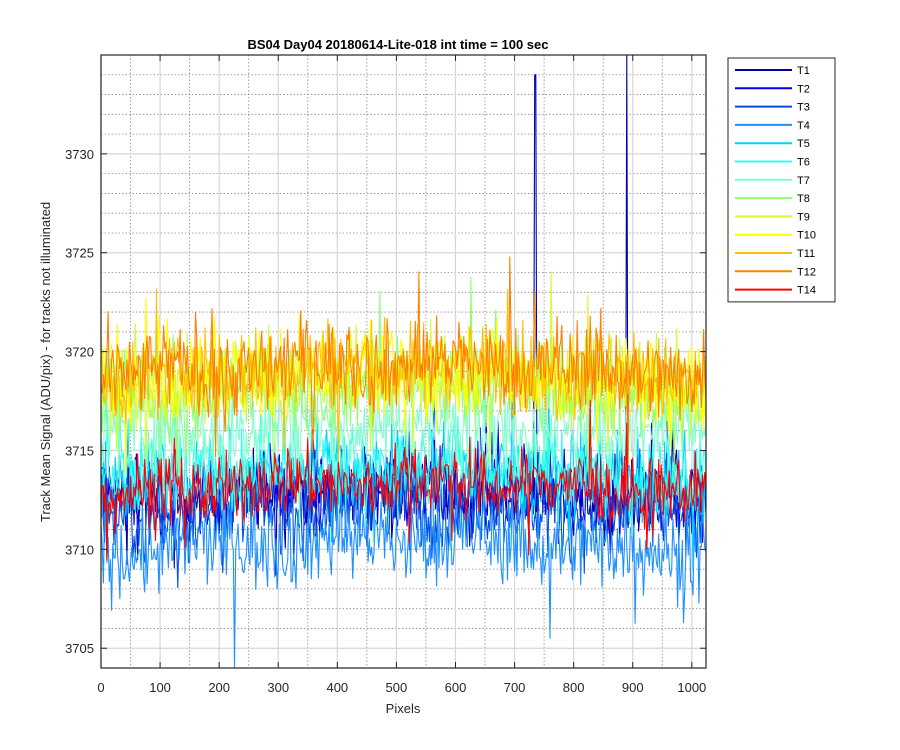 The image size is (900, 750). I want to click on legend: T1 T2 T3 T4 T5 T6 T7 T8 T9 T10 T11 T12 T14, so click(781, 180).